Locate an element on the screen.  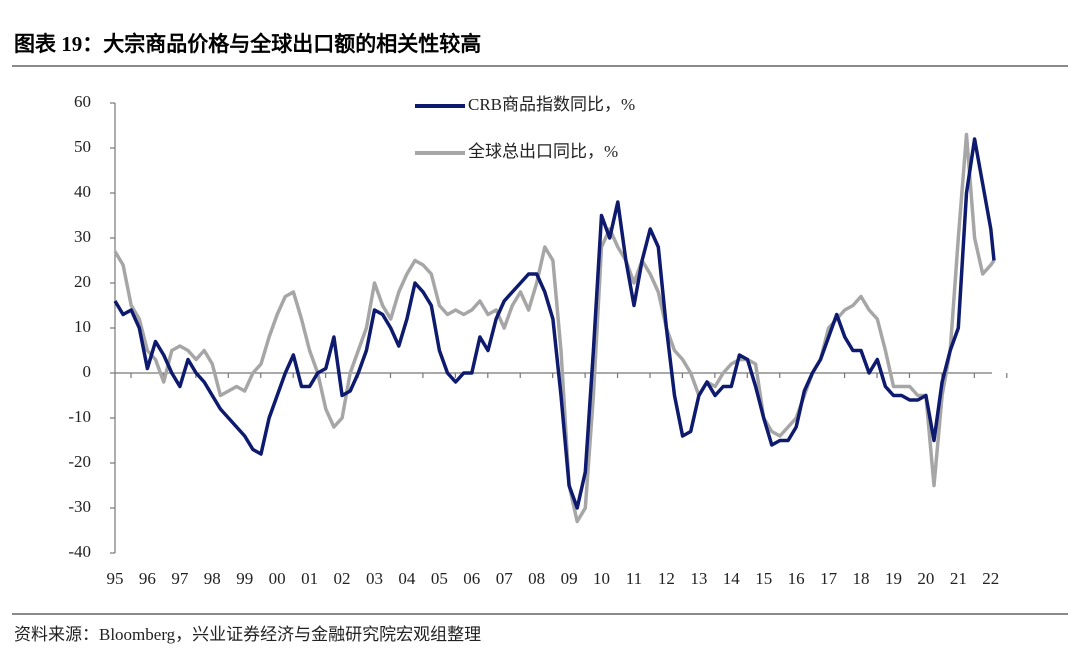
chart-title: 图表 19：大宗商品价格与全球出口额的相关性较高 is located at coordinates (247, 44).